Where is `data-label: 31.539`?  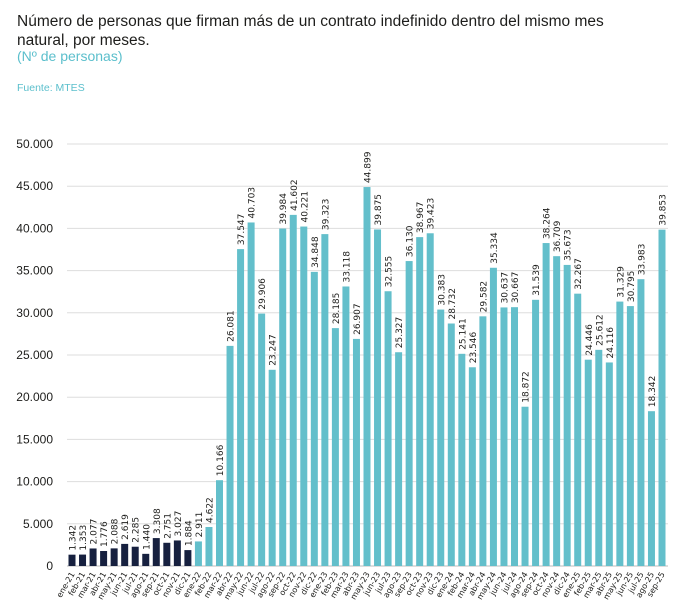
data-label: 31.539 is located at coordinates (537, 280).